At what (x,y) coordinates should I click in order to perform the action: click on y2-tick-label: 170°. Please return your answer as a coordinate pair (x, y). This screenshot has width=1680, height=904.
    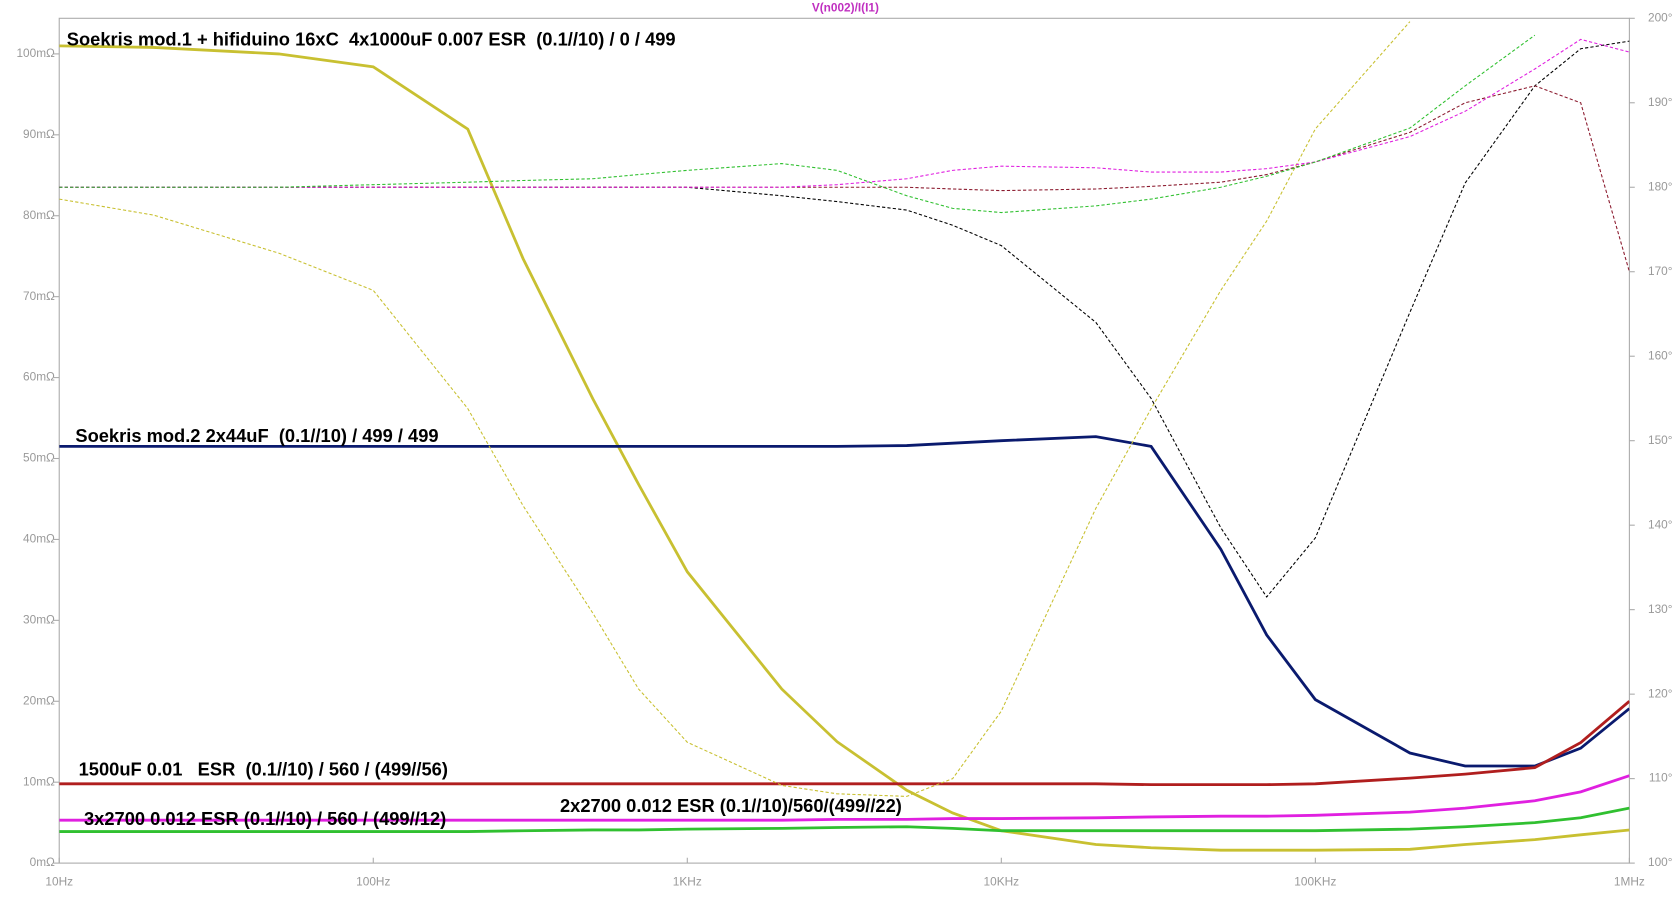
    Looking at the image, I should click on (1660, 271).